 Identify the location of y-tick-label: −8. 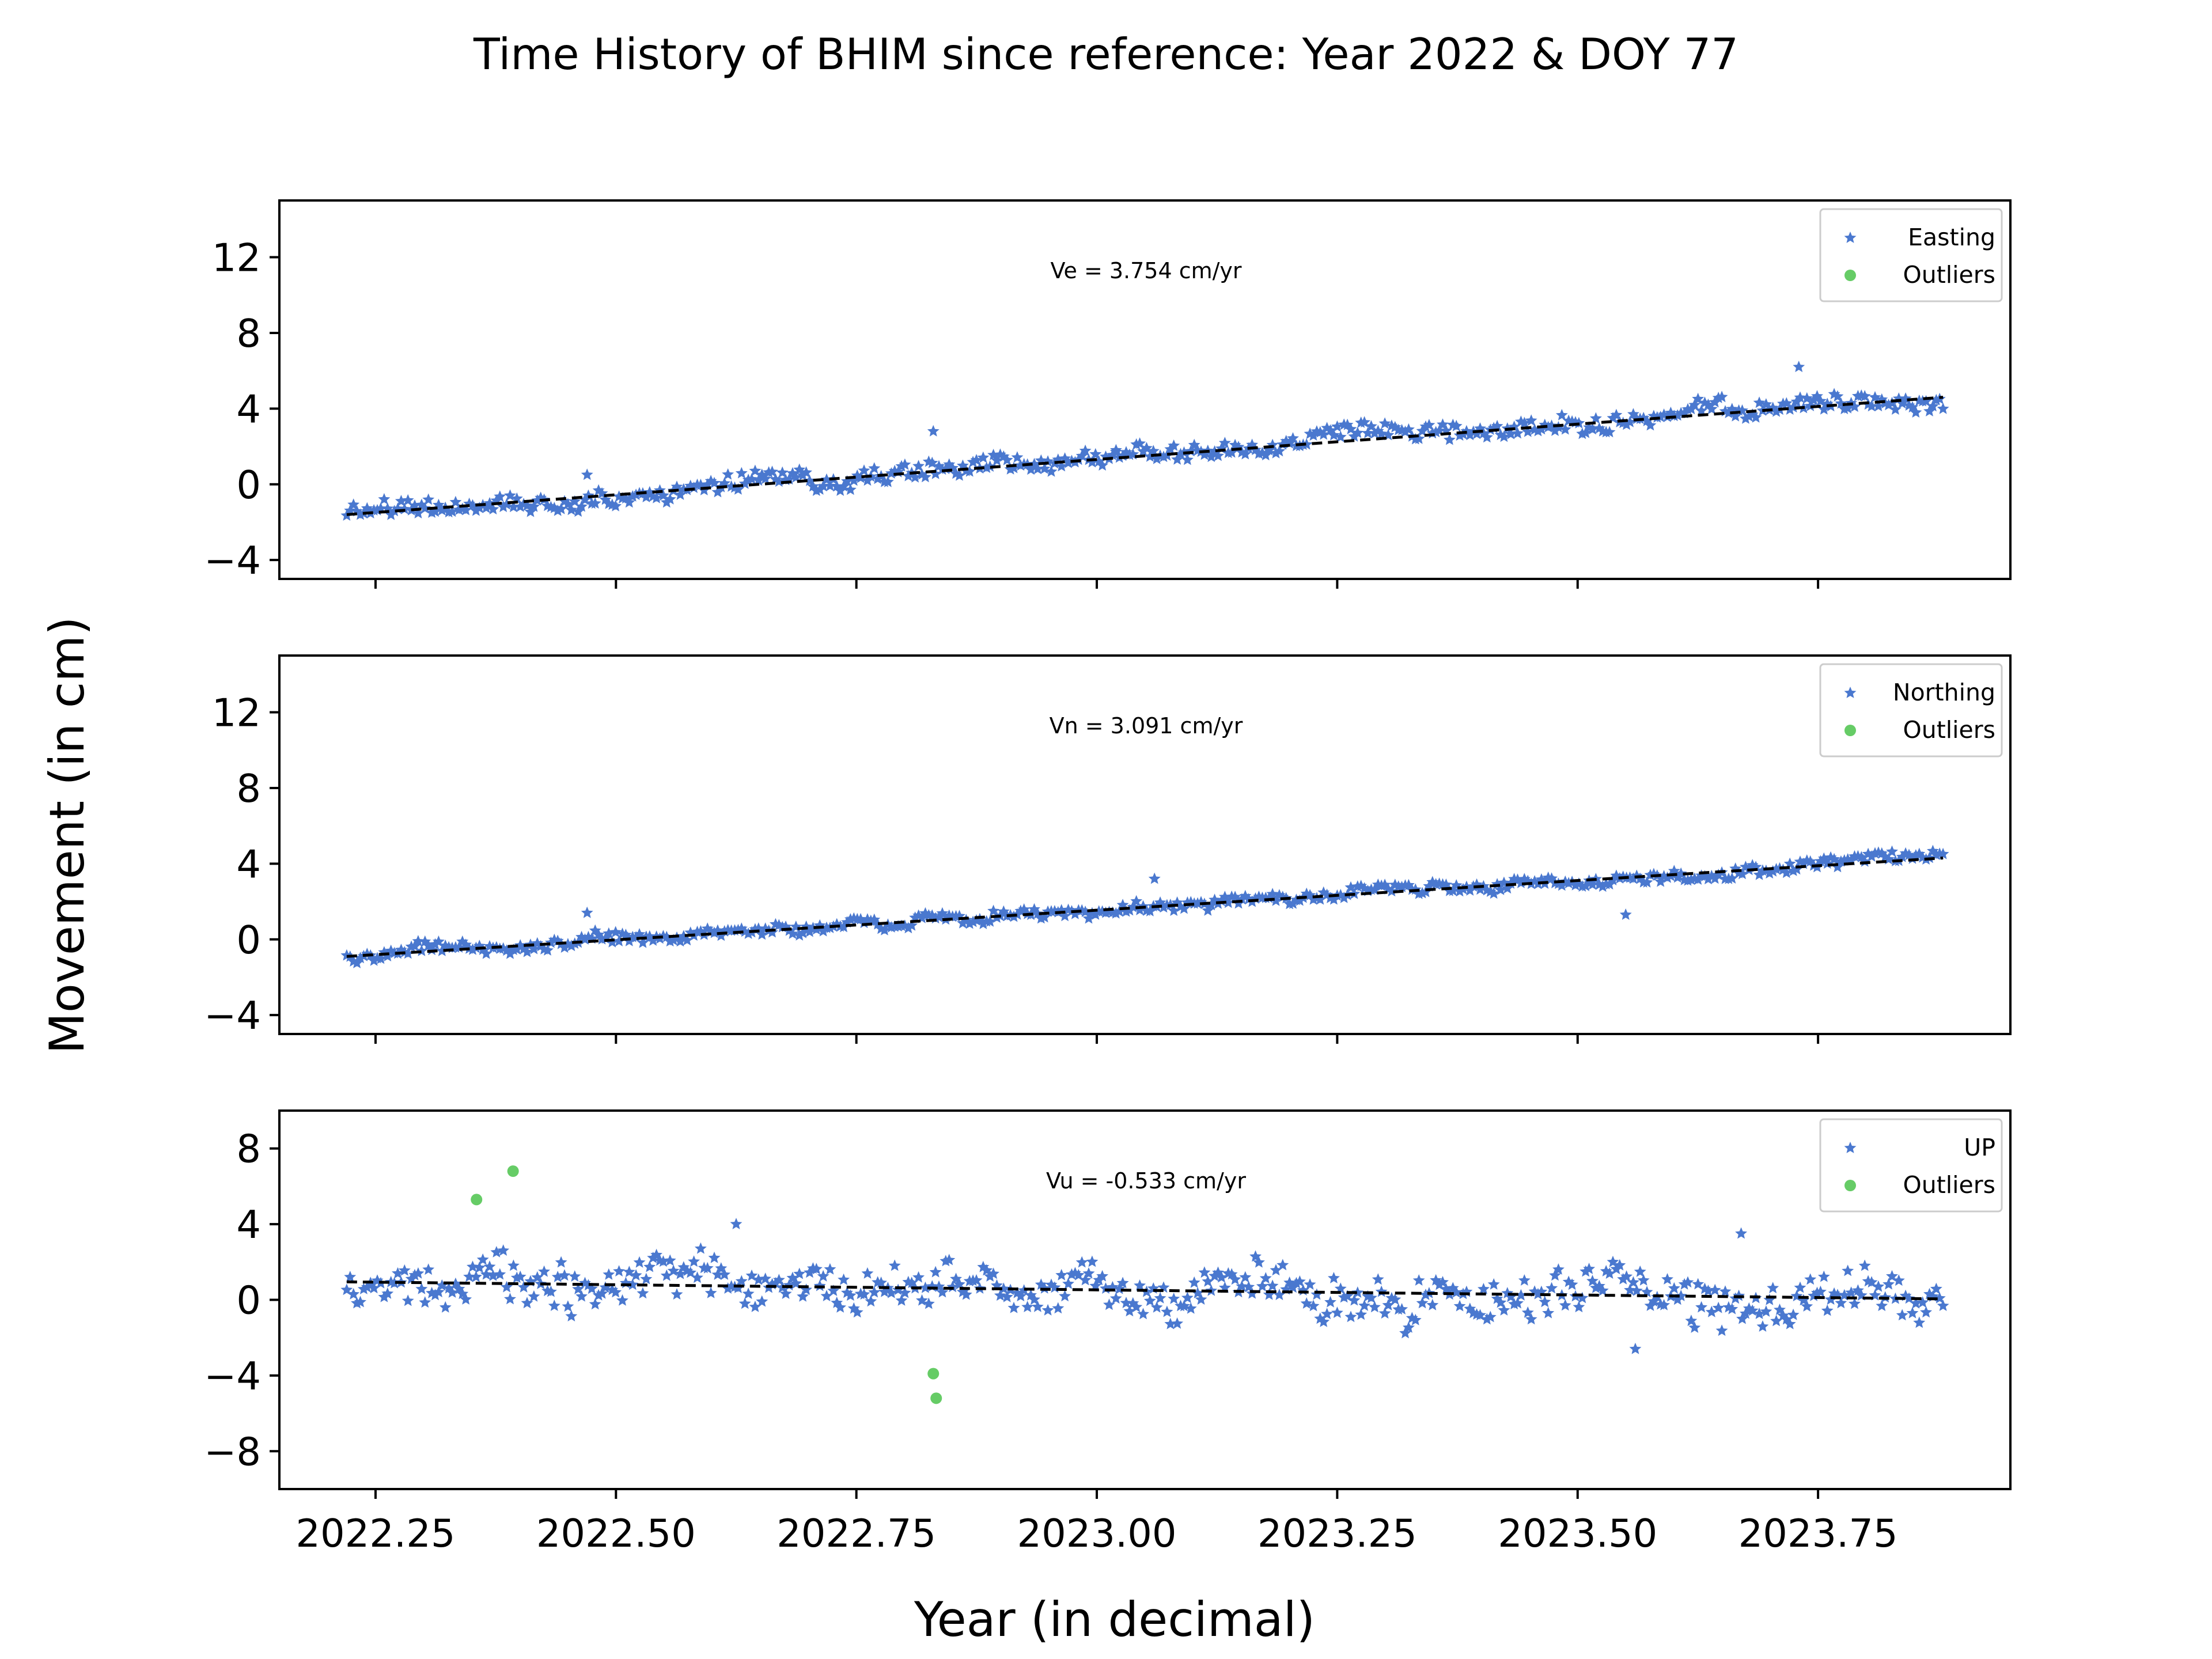
(232, 1451).